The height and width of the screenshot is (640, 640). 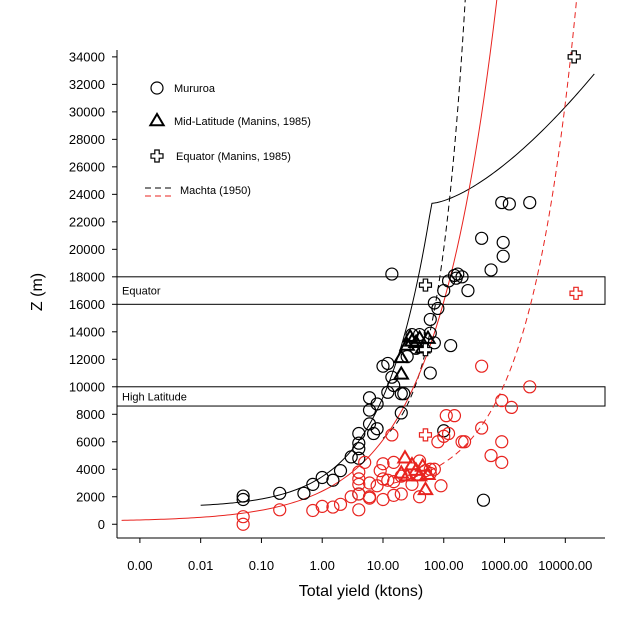 I want to click on y-tick-label: 6000, so click(x=90, y=441).